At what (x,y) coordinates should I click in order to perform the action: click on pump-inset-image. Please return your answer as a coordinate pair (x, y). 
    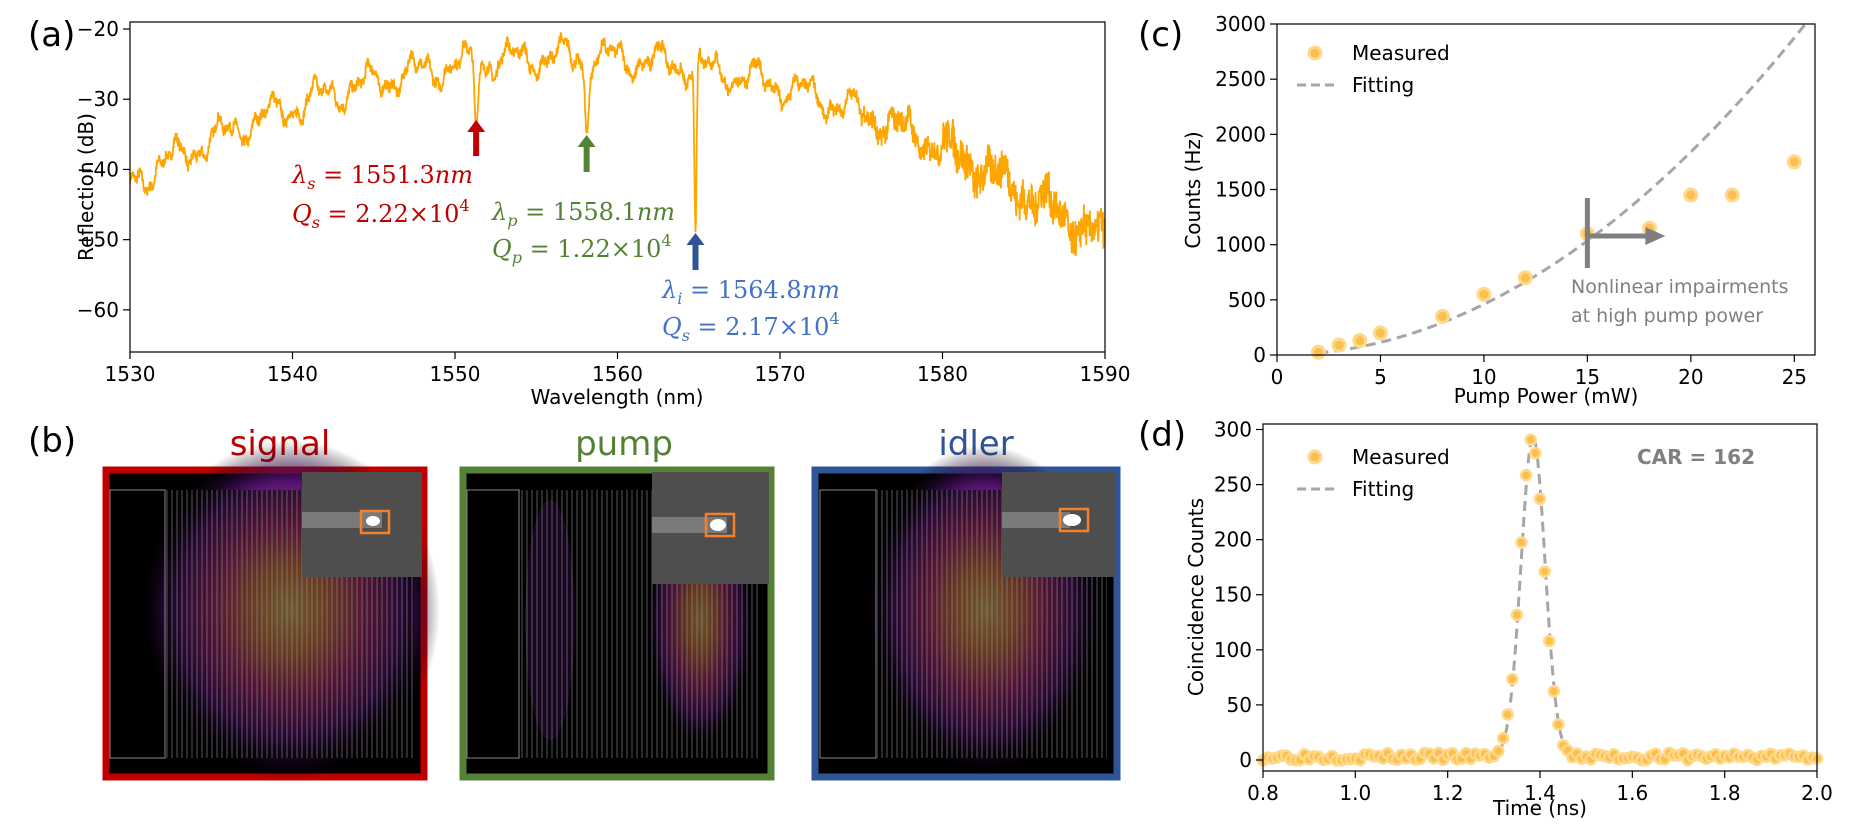
    Looking at the image, I should click on (710, 528).